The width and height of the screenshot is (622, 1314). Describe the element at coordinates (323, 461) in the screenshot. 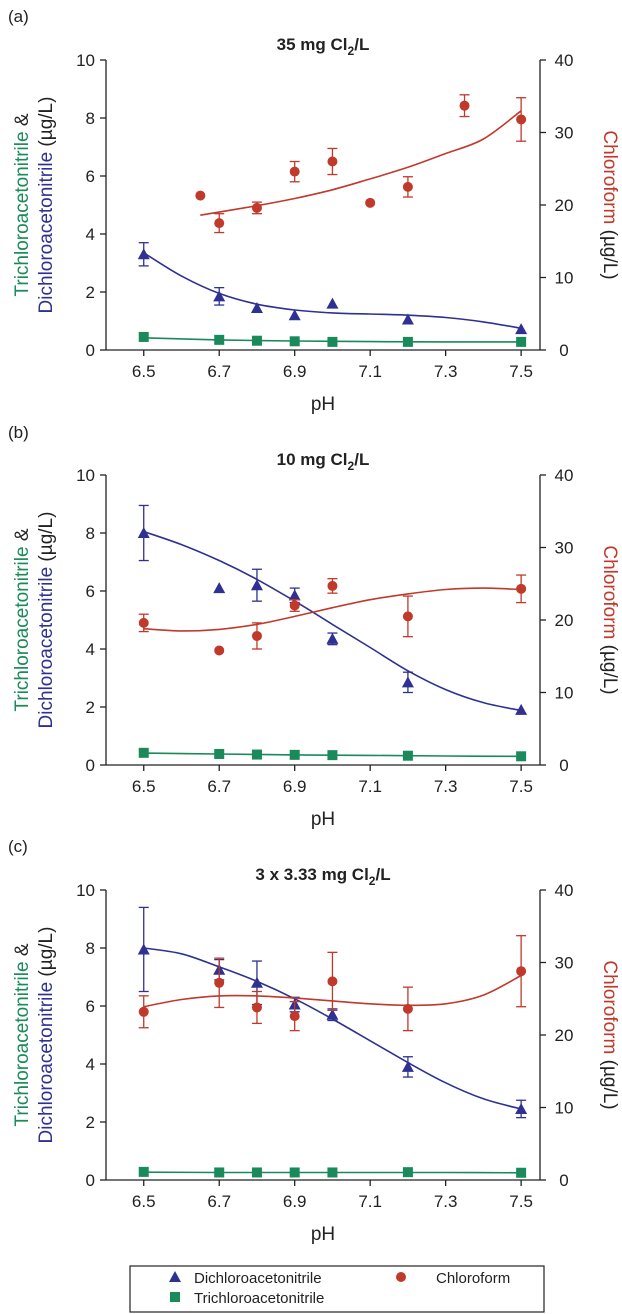

I see `chart-title: 10 mg Cl2/L` at that location.